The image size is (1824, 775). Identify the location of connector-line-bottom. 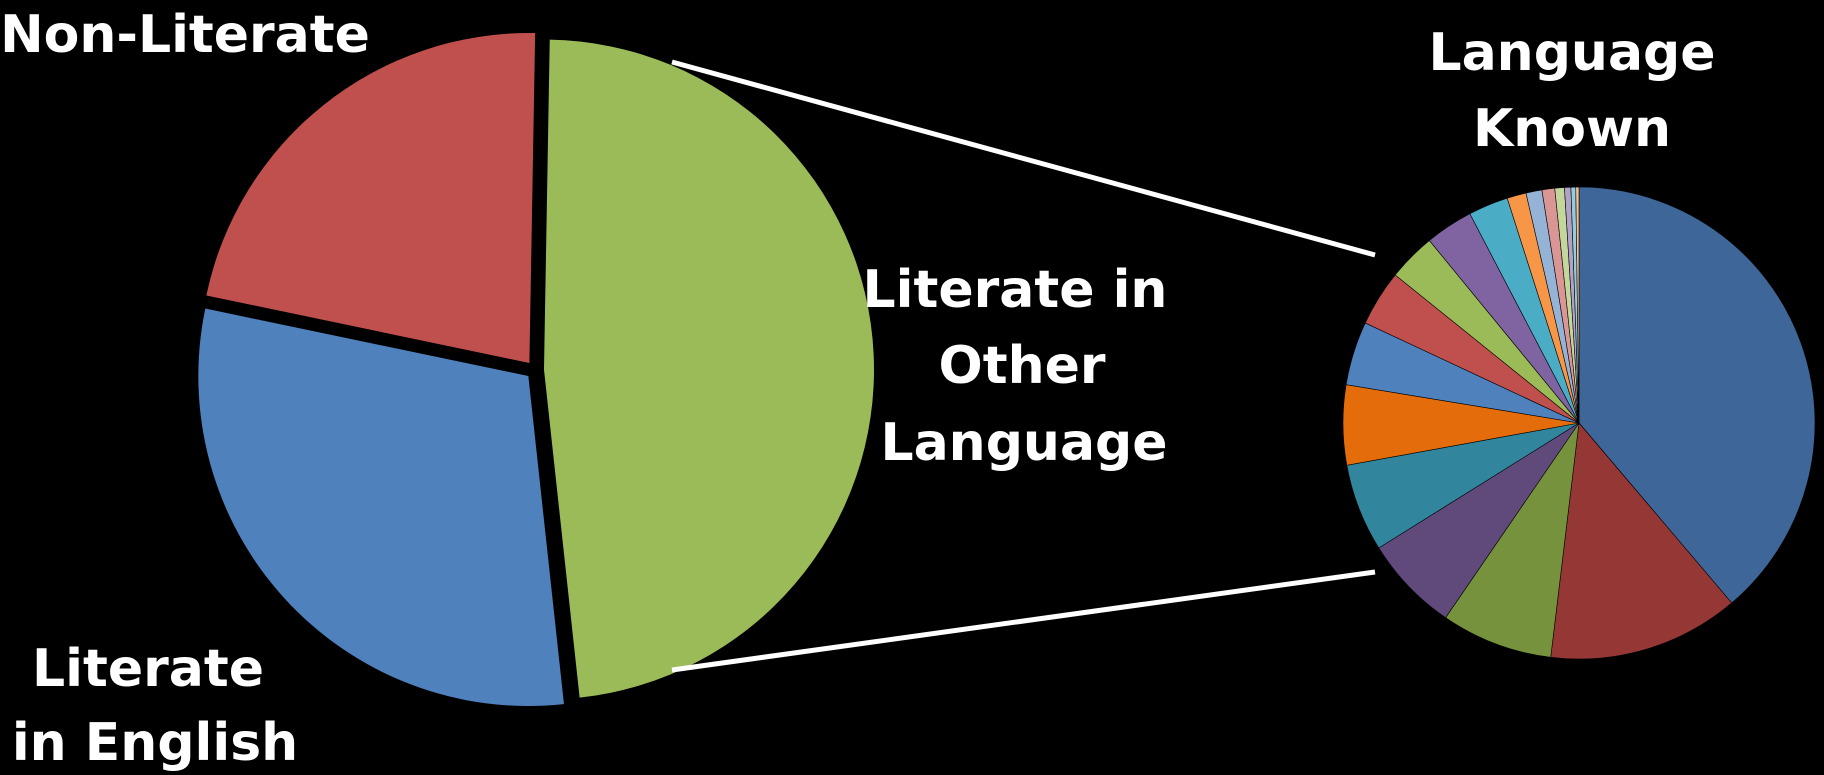
(1023, 621).